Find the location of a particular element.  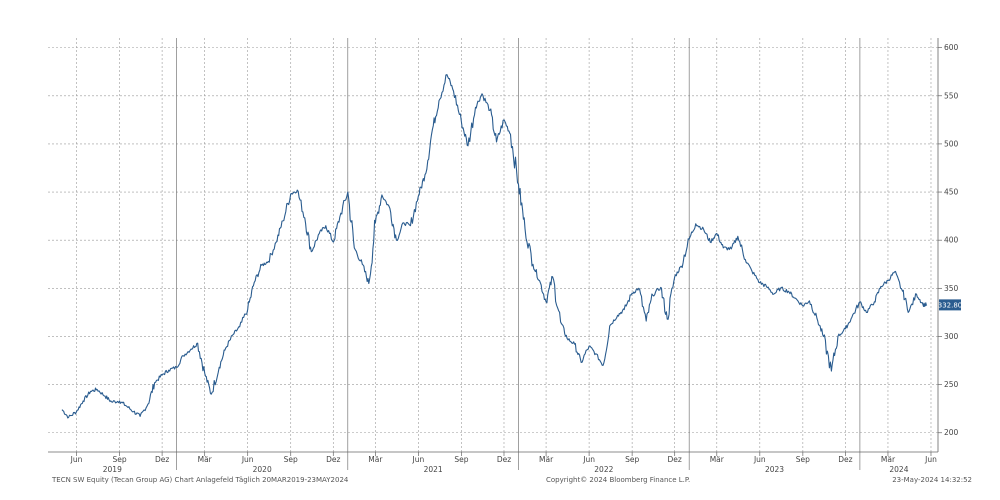

footer-copyright: Copyright© 2024 Bloomberg Finance L.P. is located at coordinates (618, 480).